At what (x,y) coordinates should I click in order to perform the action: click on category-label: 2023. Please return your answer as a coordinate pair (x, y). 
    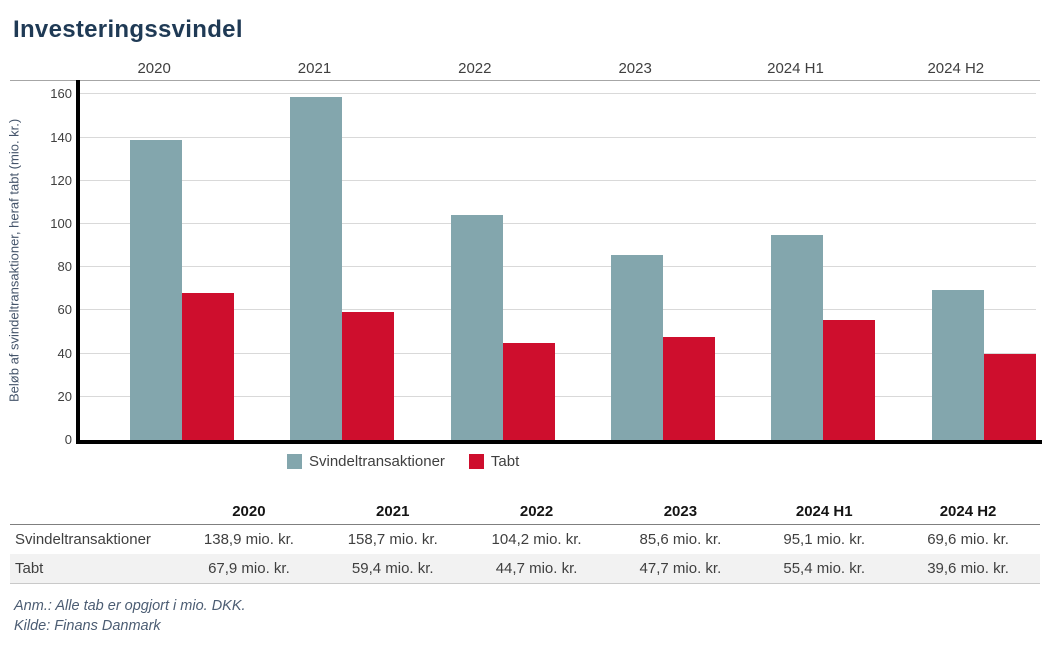
    Looking at the image, I should click on (635, 68).